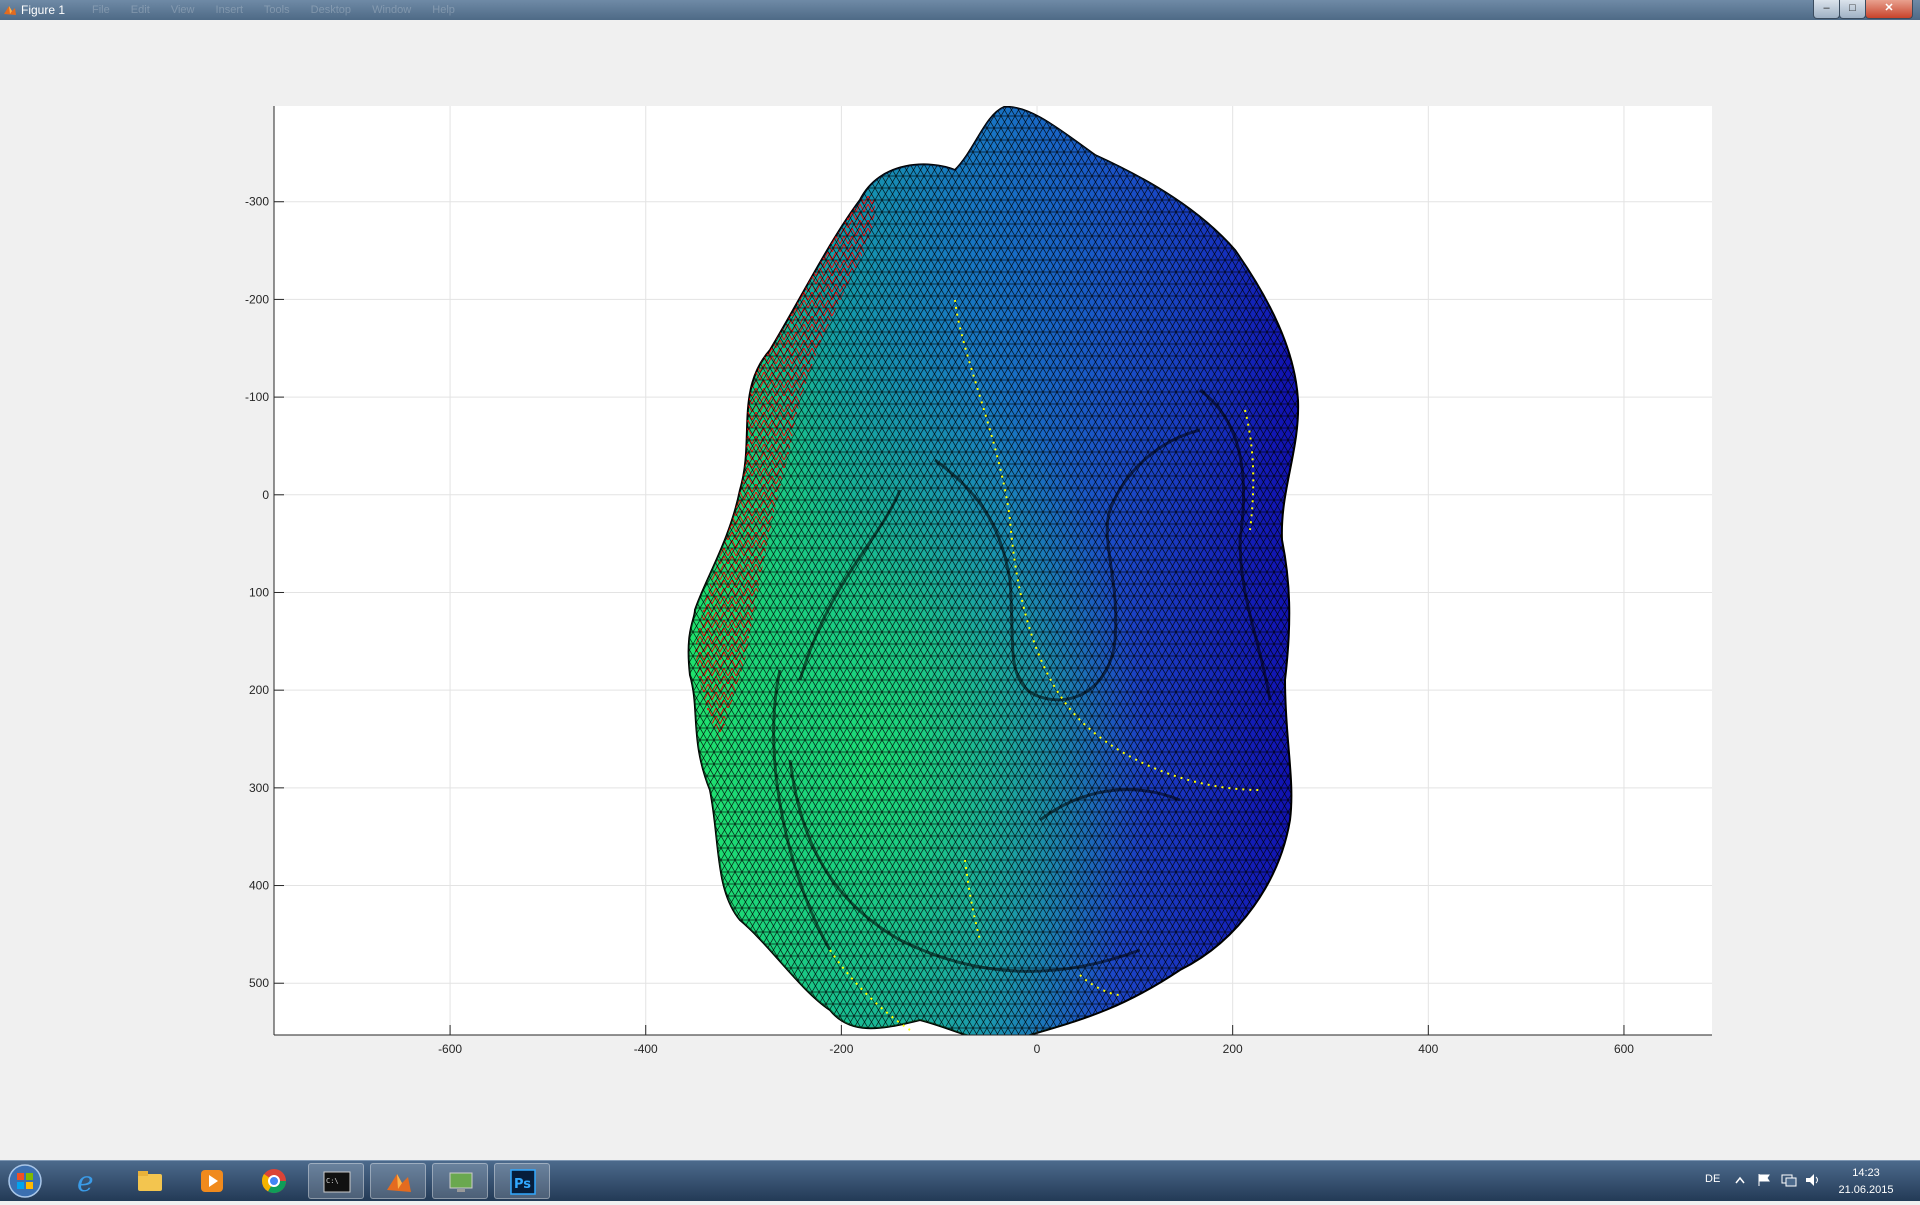  I want to click on menu-help: Help, so click(443, 10).